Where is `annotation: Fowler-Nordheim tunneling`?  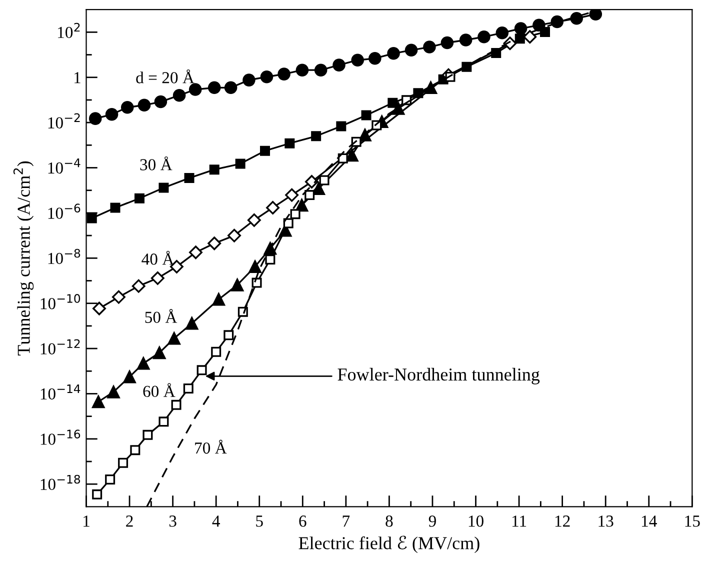
annotation: Fowler-Nordheim tunneling is located at coordinates (439, 376).